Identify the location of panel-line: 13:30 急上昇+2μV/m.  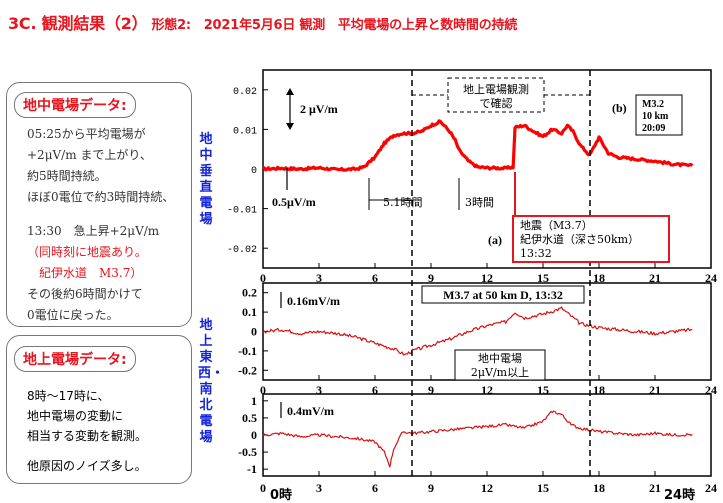
(93, 231).